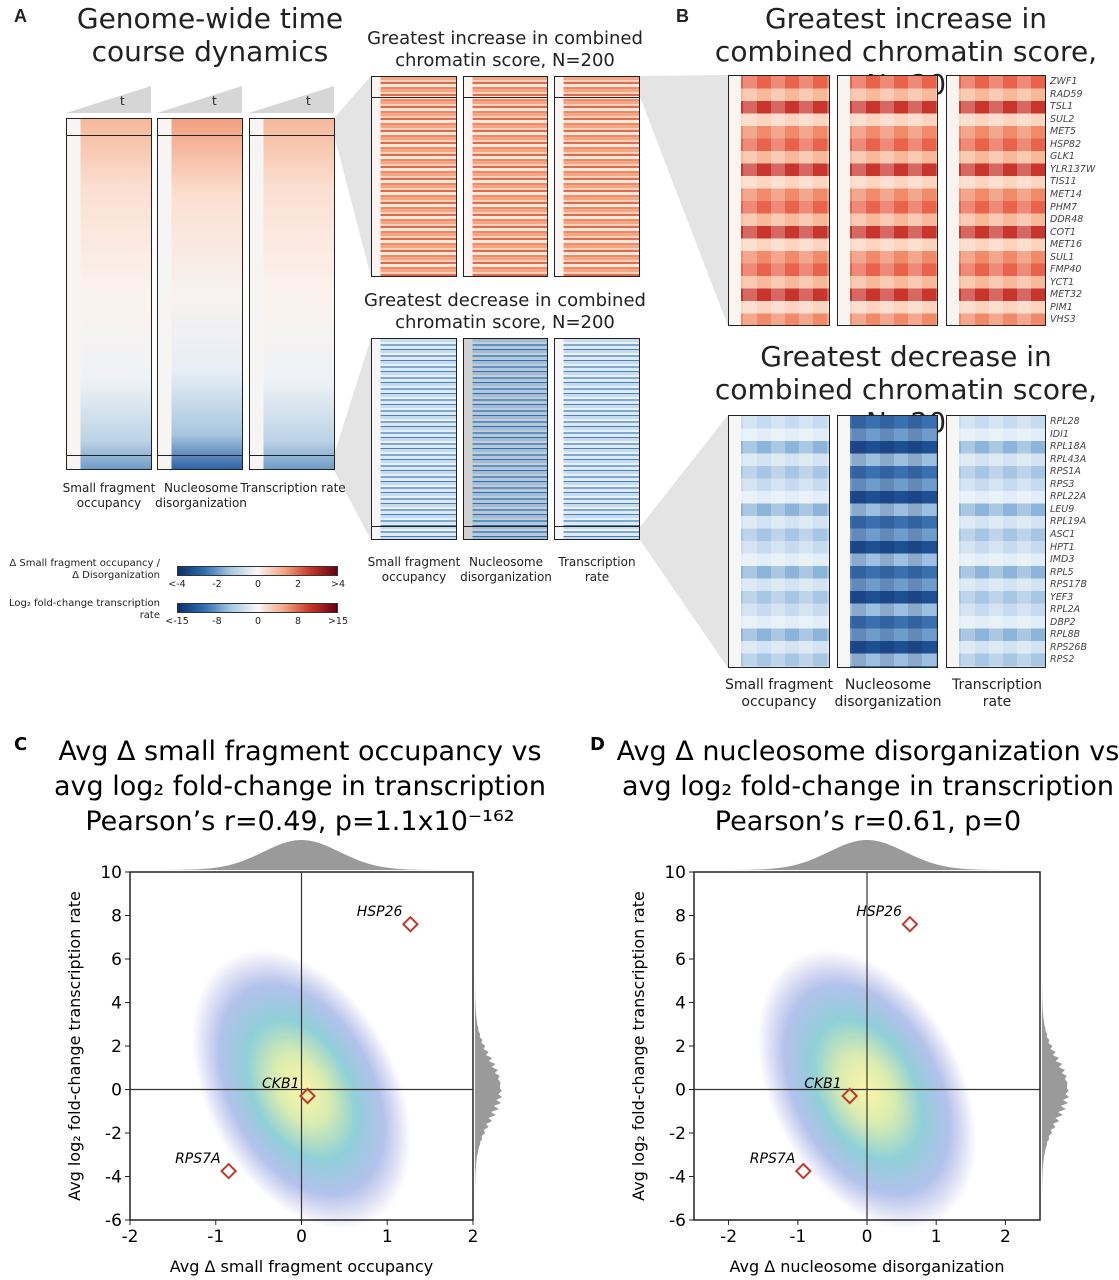 This screenshot has height=1280, width=1119. I want to click on y-tick-label: 10, so click(675, 873).